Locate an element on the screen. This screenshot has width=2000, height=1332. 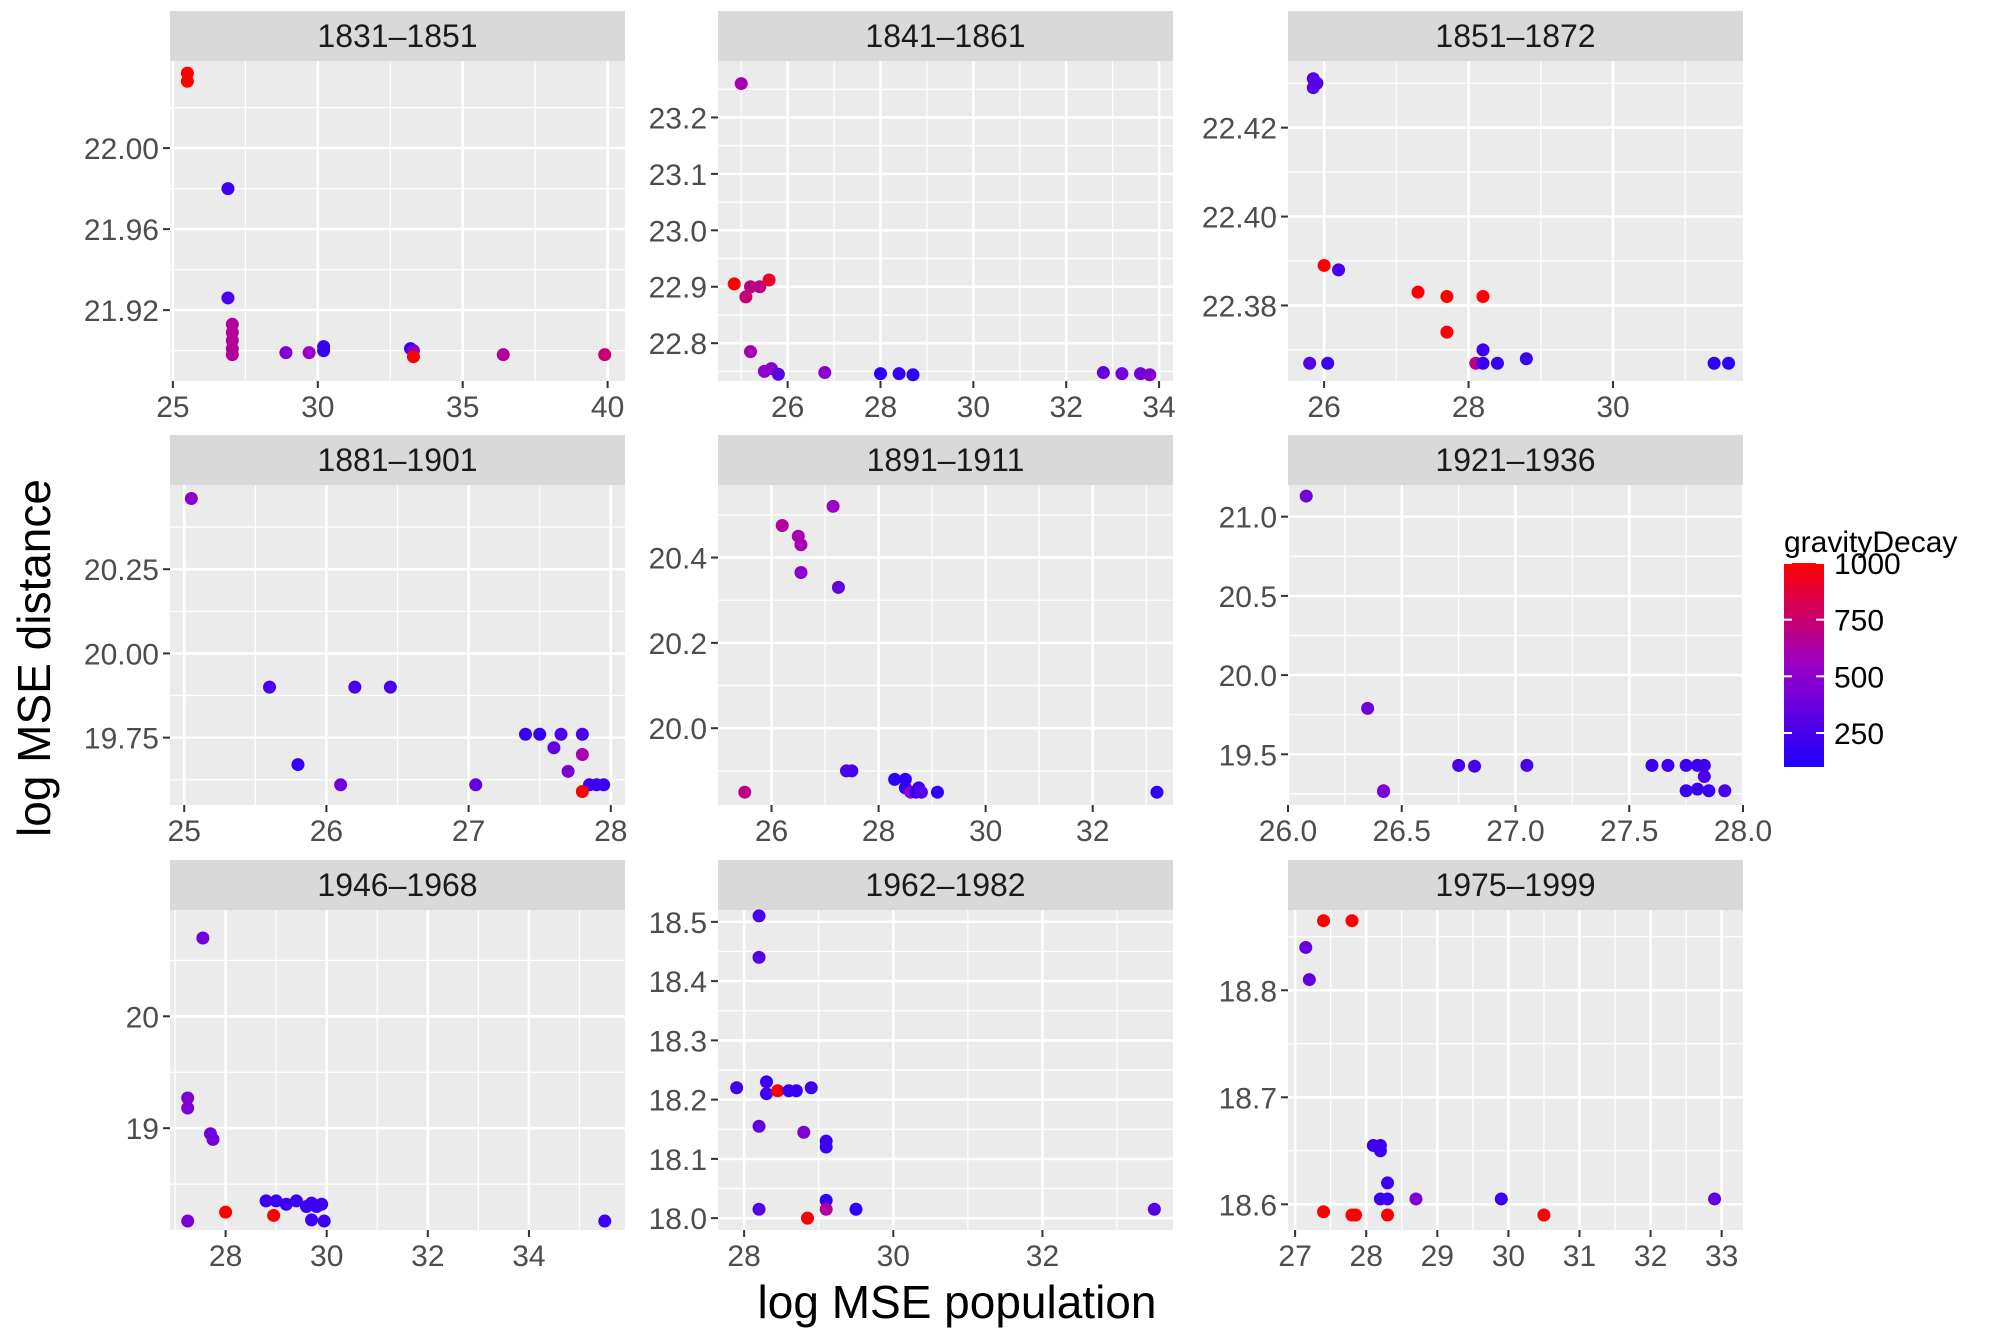
y-tick-label: 18.2 is located at coordinates (678, 1101).